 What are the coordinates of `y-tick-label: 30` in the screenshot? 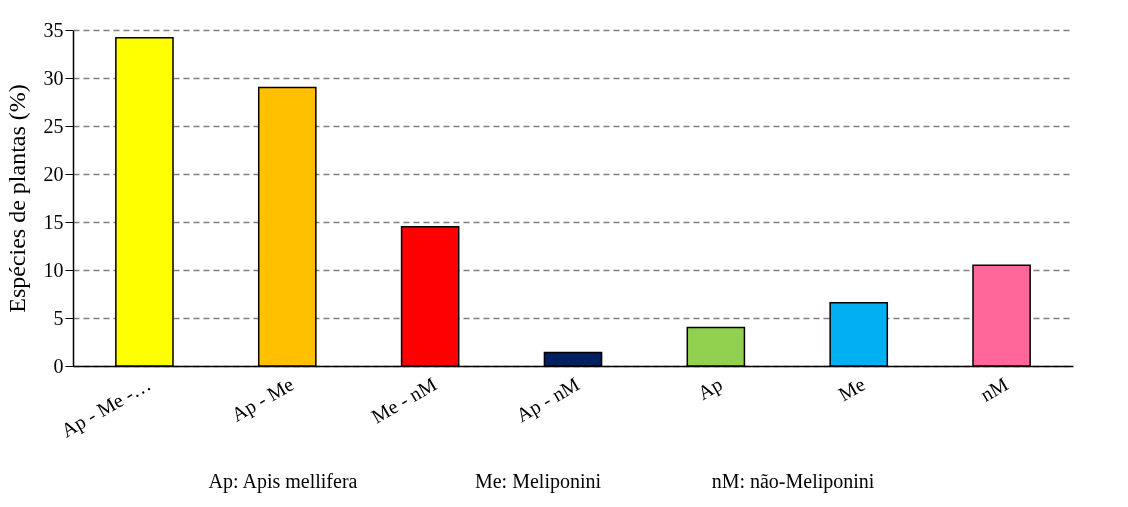 It's located at (53, 77).